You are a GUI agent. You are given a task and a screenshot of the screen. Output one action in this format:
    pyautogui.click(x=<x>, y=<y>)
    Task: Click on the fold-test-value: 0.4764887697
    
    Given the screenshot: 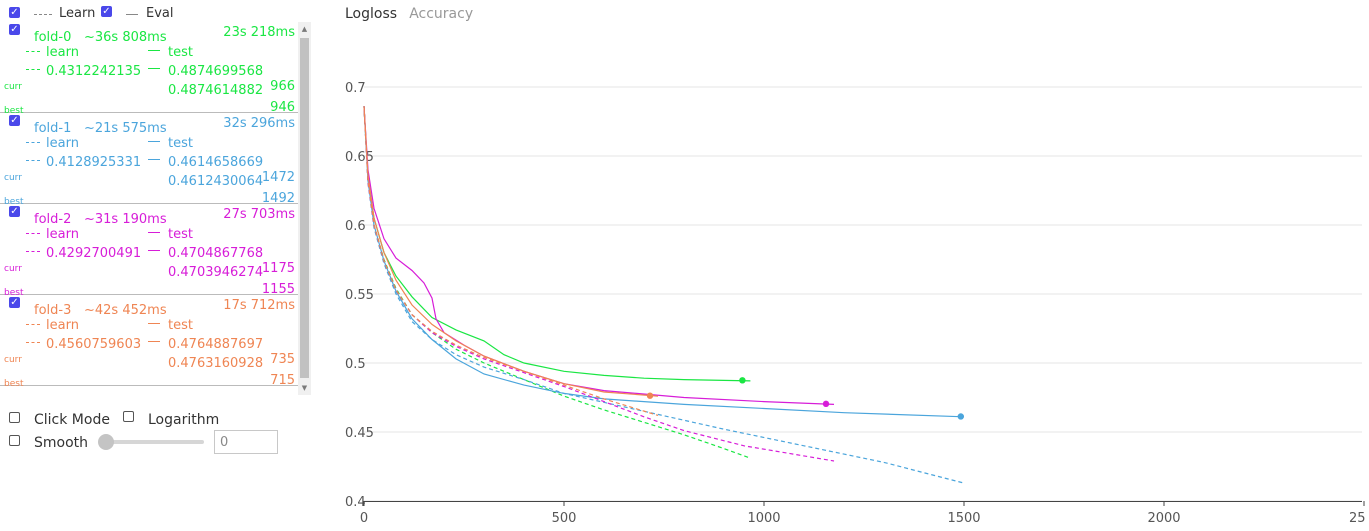 What is the action you would take?
    pyautogui.click(x=216, y=344)
    